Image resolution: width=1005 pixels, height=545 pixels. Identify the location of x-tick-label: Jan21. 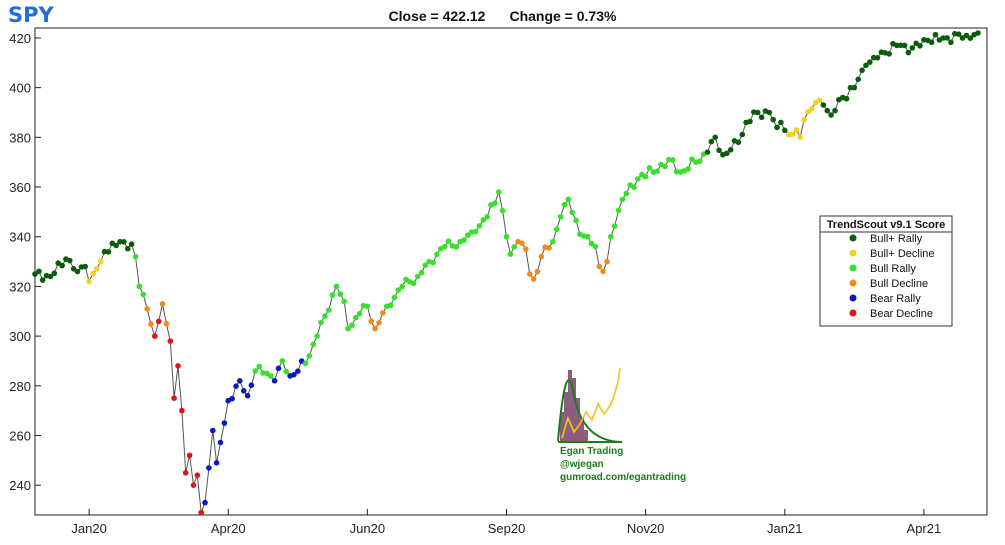
(784, 528).